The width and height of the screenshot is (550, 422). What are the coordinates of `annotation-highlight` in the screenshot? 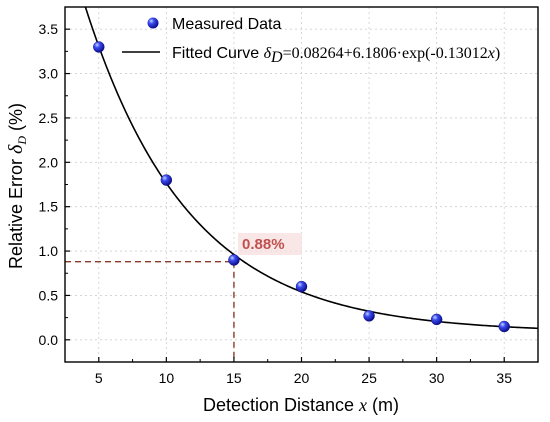 It's located at (270, 244).